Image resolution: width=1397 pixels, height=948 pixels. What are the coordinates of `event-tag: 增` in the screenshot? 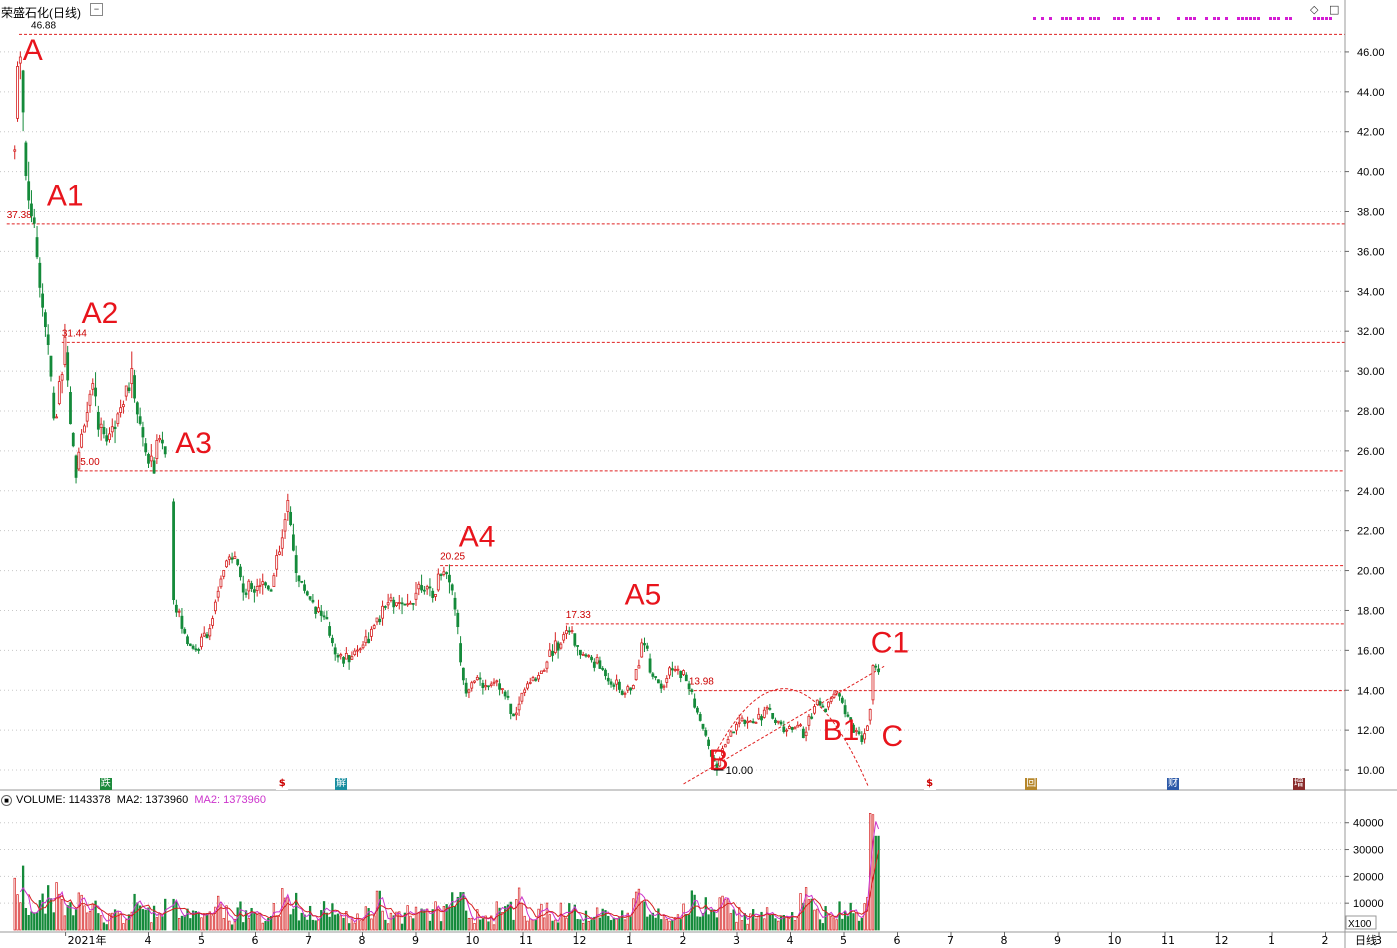 It's located at (1298, 784).